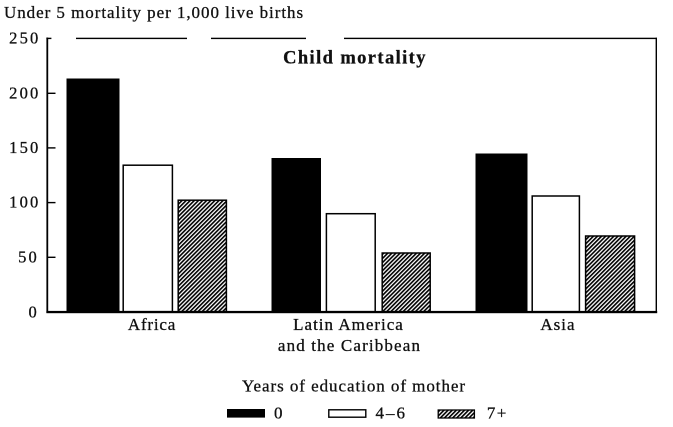  What do you see at coordinates (348, 324) in the screenshot?
I see `svg-text: Latin America` at bounding box center [348, 324].